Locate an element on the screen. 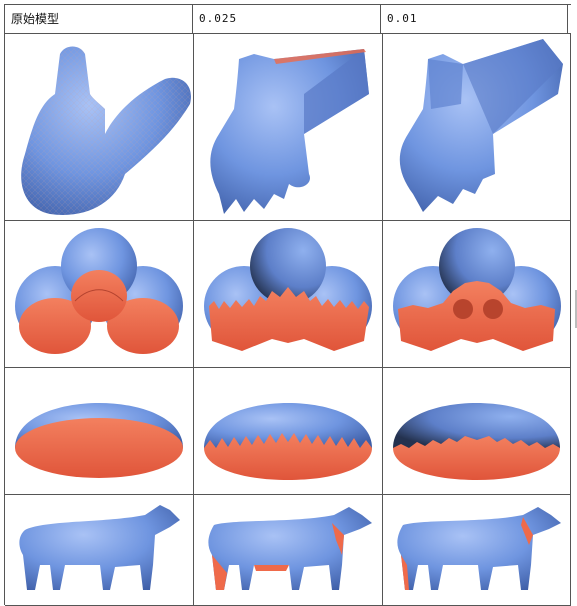  hemisphere-0-025-image is located at coordinates (288, 431).